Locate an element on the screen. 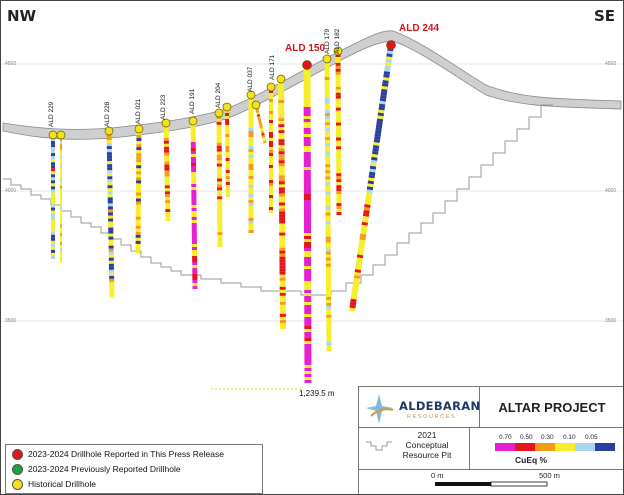  scale-bar: 0 m 500 m is located at coordinates (491, 481).